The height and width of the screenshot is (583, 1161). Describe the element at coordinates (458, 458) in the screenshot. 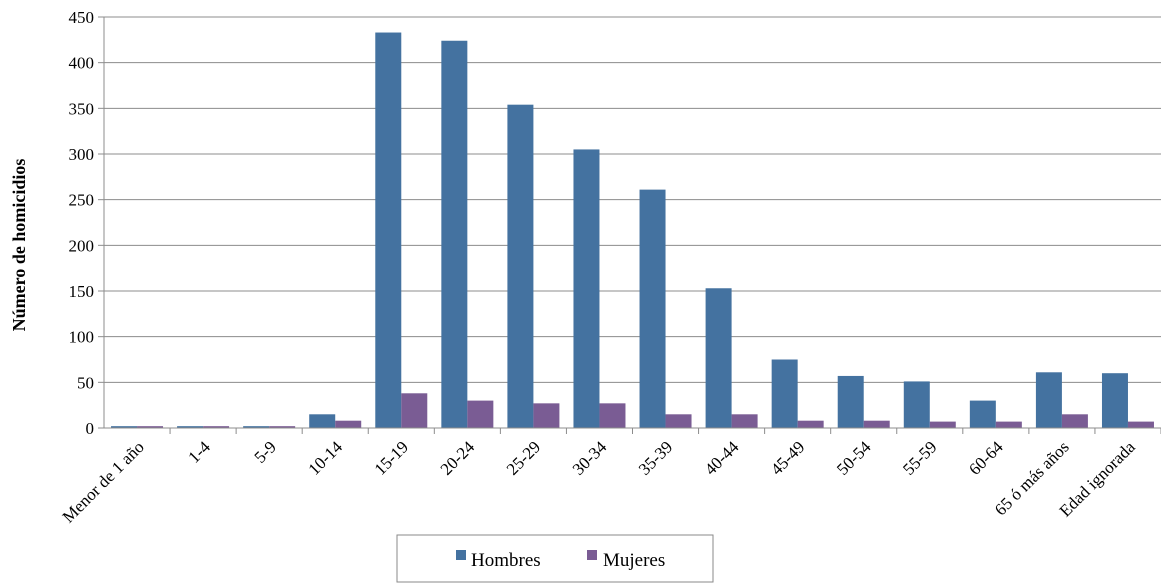

I see `x-tick-label: 20-24` at that location.